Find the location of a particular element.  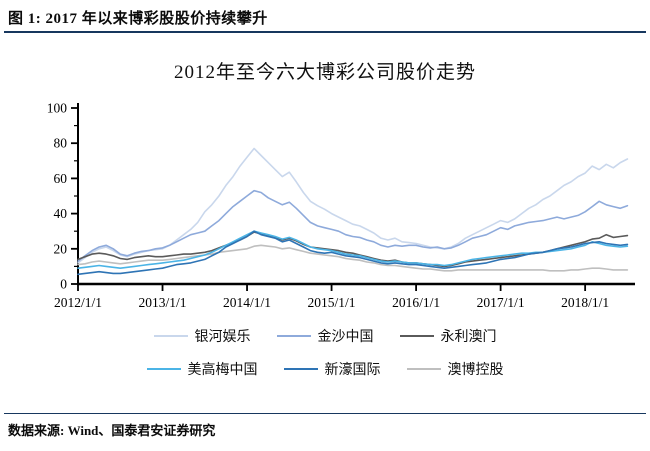

legend-label: 美高梅中国 is located at coordinates (222, 370).